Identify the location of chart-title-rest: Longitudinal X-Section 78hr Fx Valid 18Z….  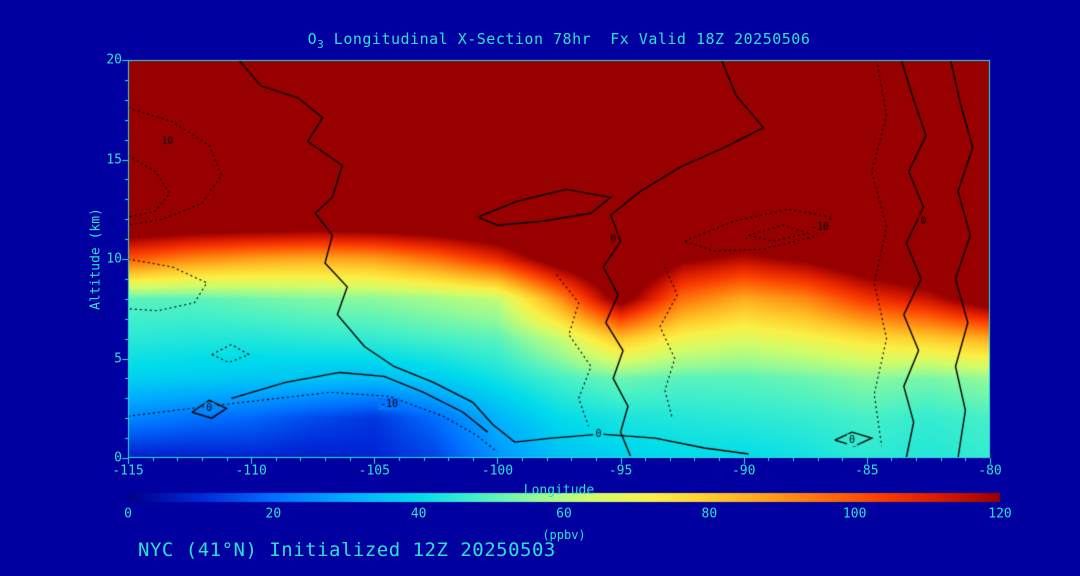
(567, 39).